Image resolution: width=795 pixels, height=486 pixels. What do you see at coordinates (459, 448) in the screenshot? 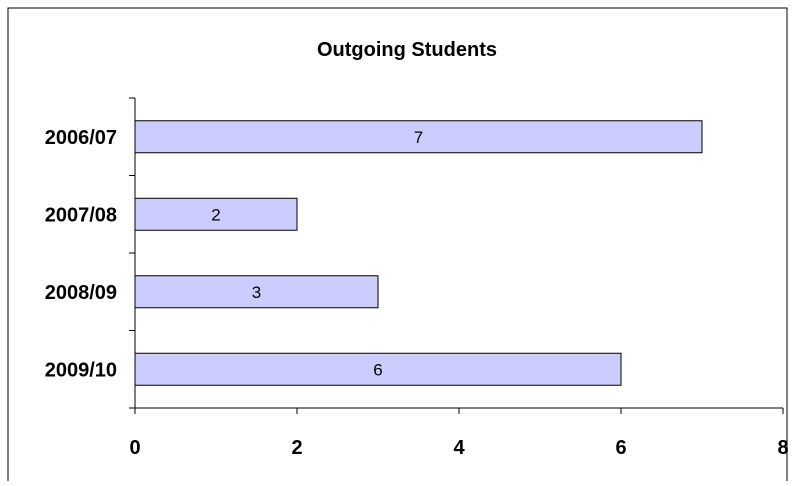
I see `x-tick-label: 4` at bounding box center [459, 448].